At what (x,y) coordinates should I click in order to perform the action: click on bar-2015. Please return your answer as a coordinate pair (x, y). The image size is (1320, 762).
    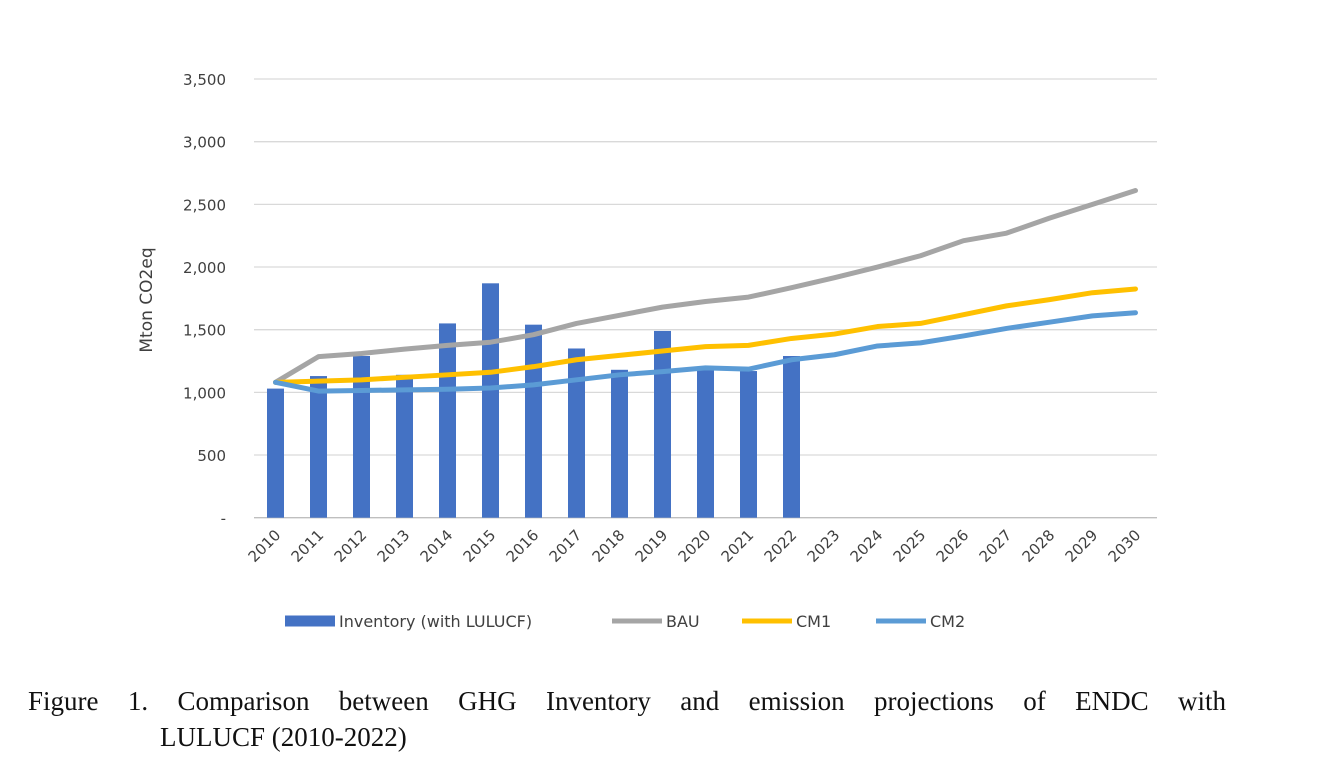
    Looking at the image, I should click on (490, 400).